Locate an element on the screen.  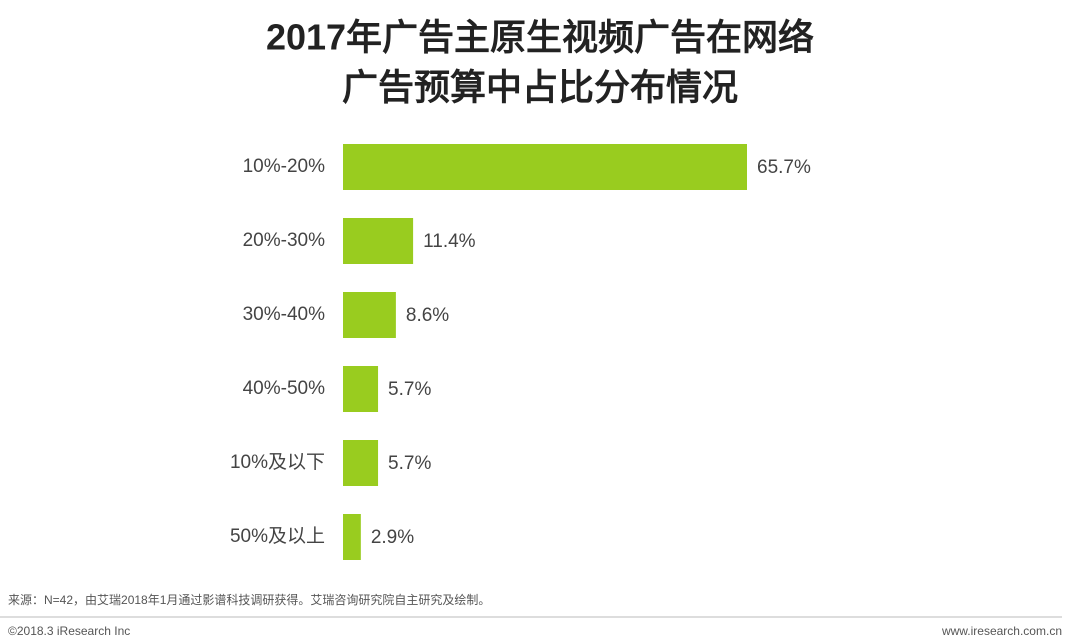
category-label: 10%及以下 is located at coordinates (277, 462).